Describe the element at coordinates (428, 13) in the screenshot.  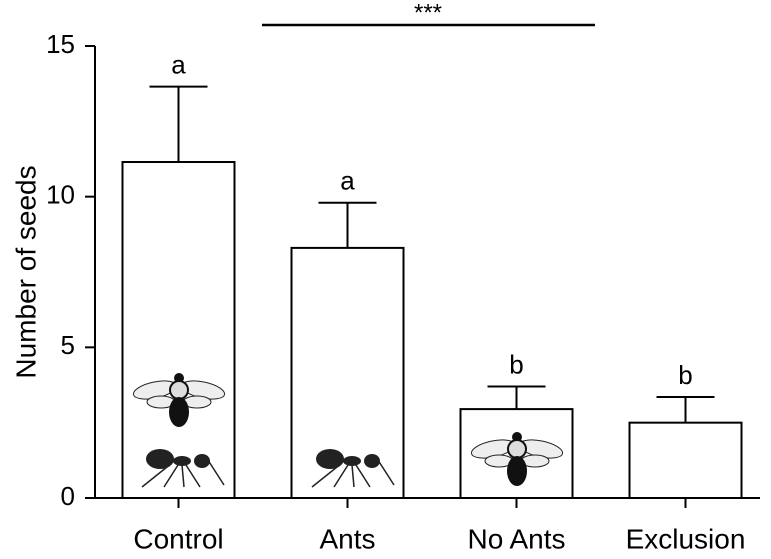
I see `significance-label: ***` at that location.